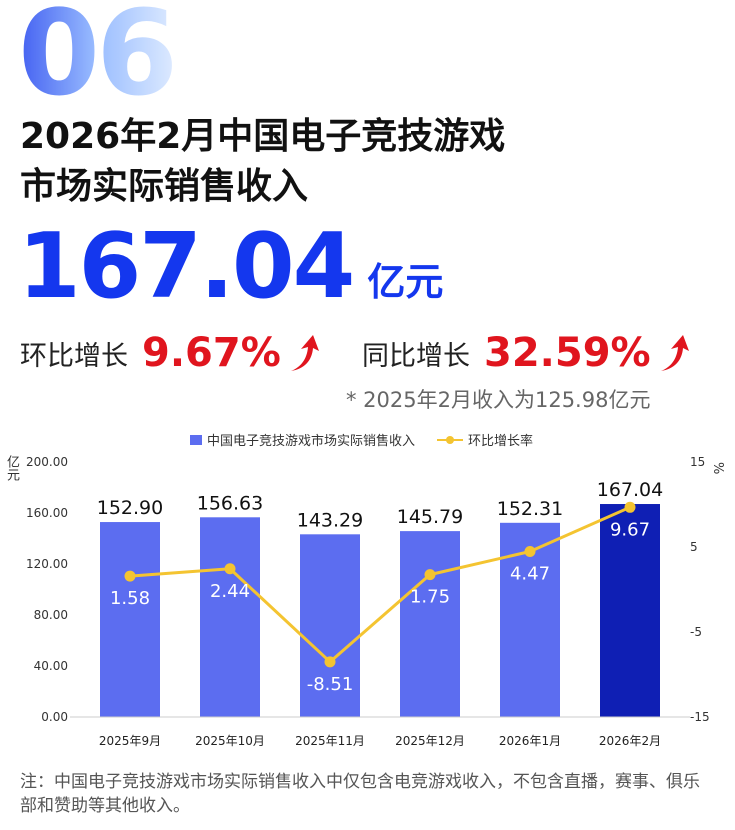 This screenshot has width=735, height=830. Describe the element at coordinates (11, 468) in the screenshot. I see `y-left-axis-label: 亿元` at that location.